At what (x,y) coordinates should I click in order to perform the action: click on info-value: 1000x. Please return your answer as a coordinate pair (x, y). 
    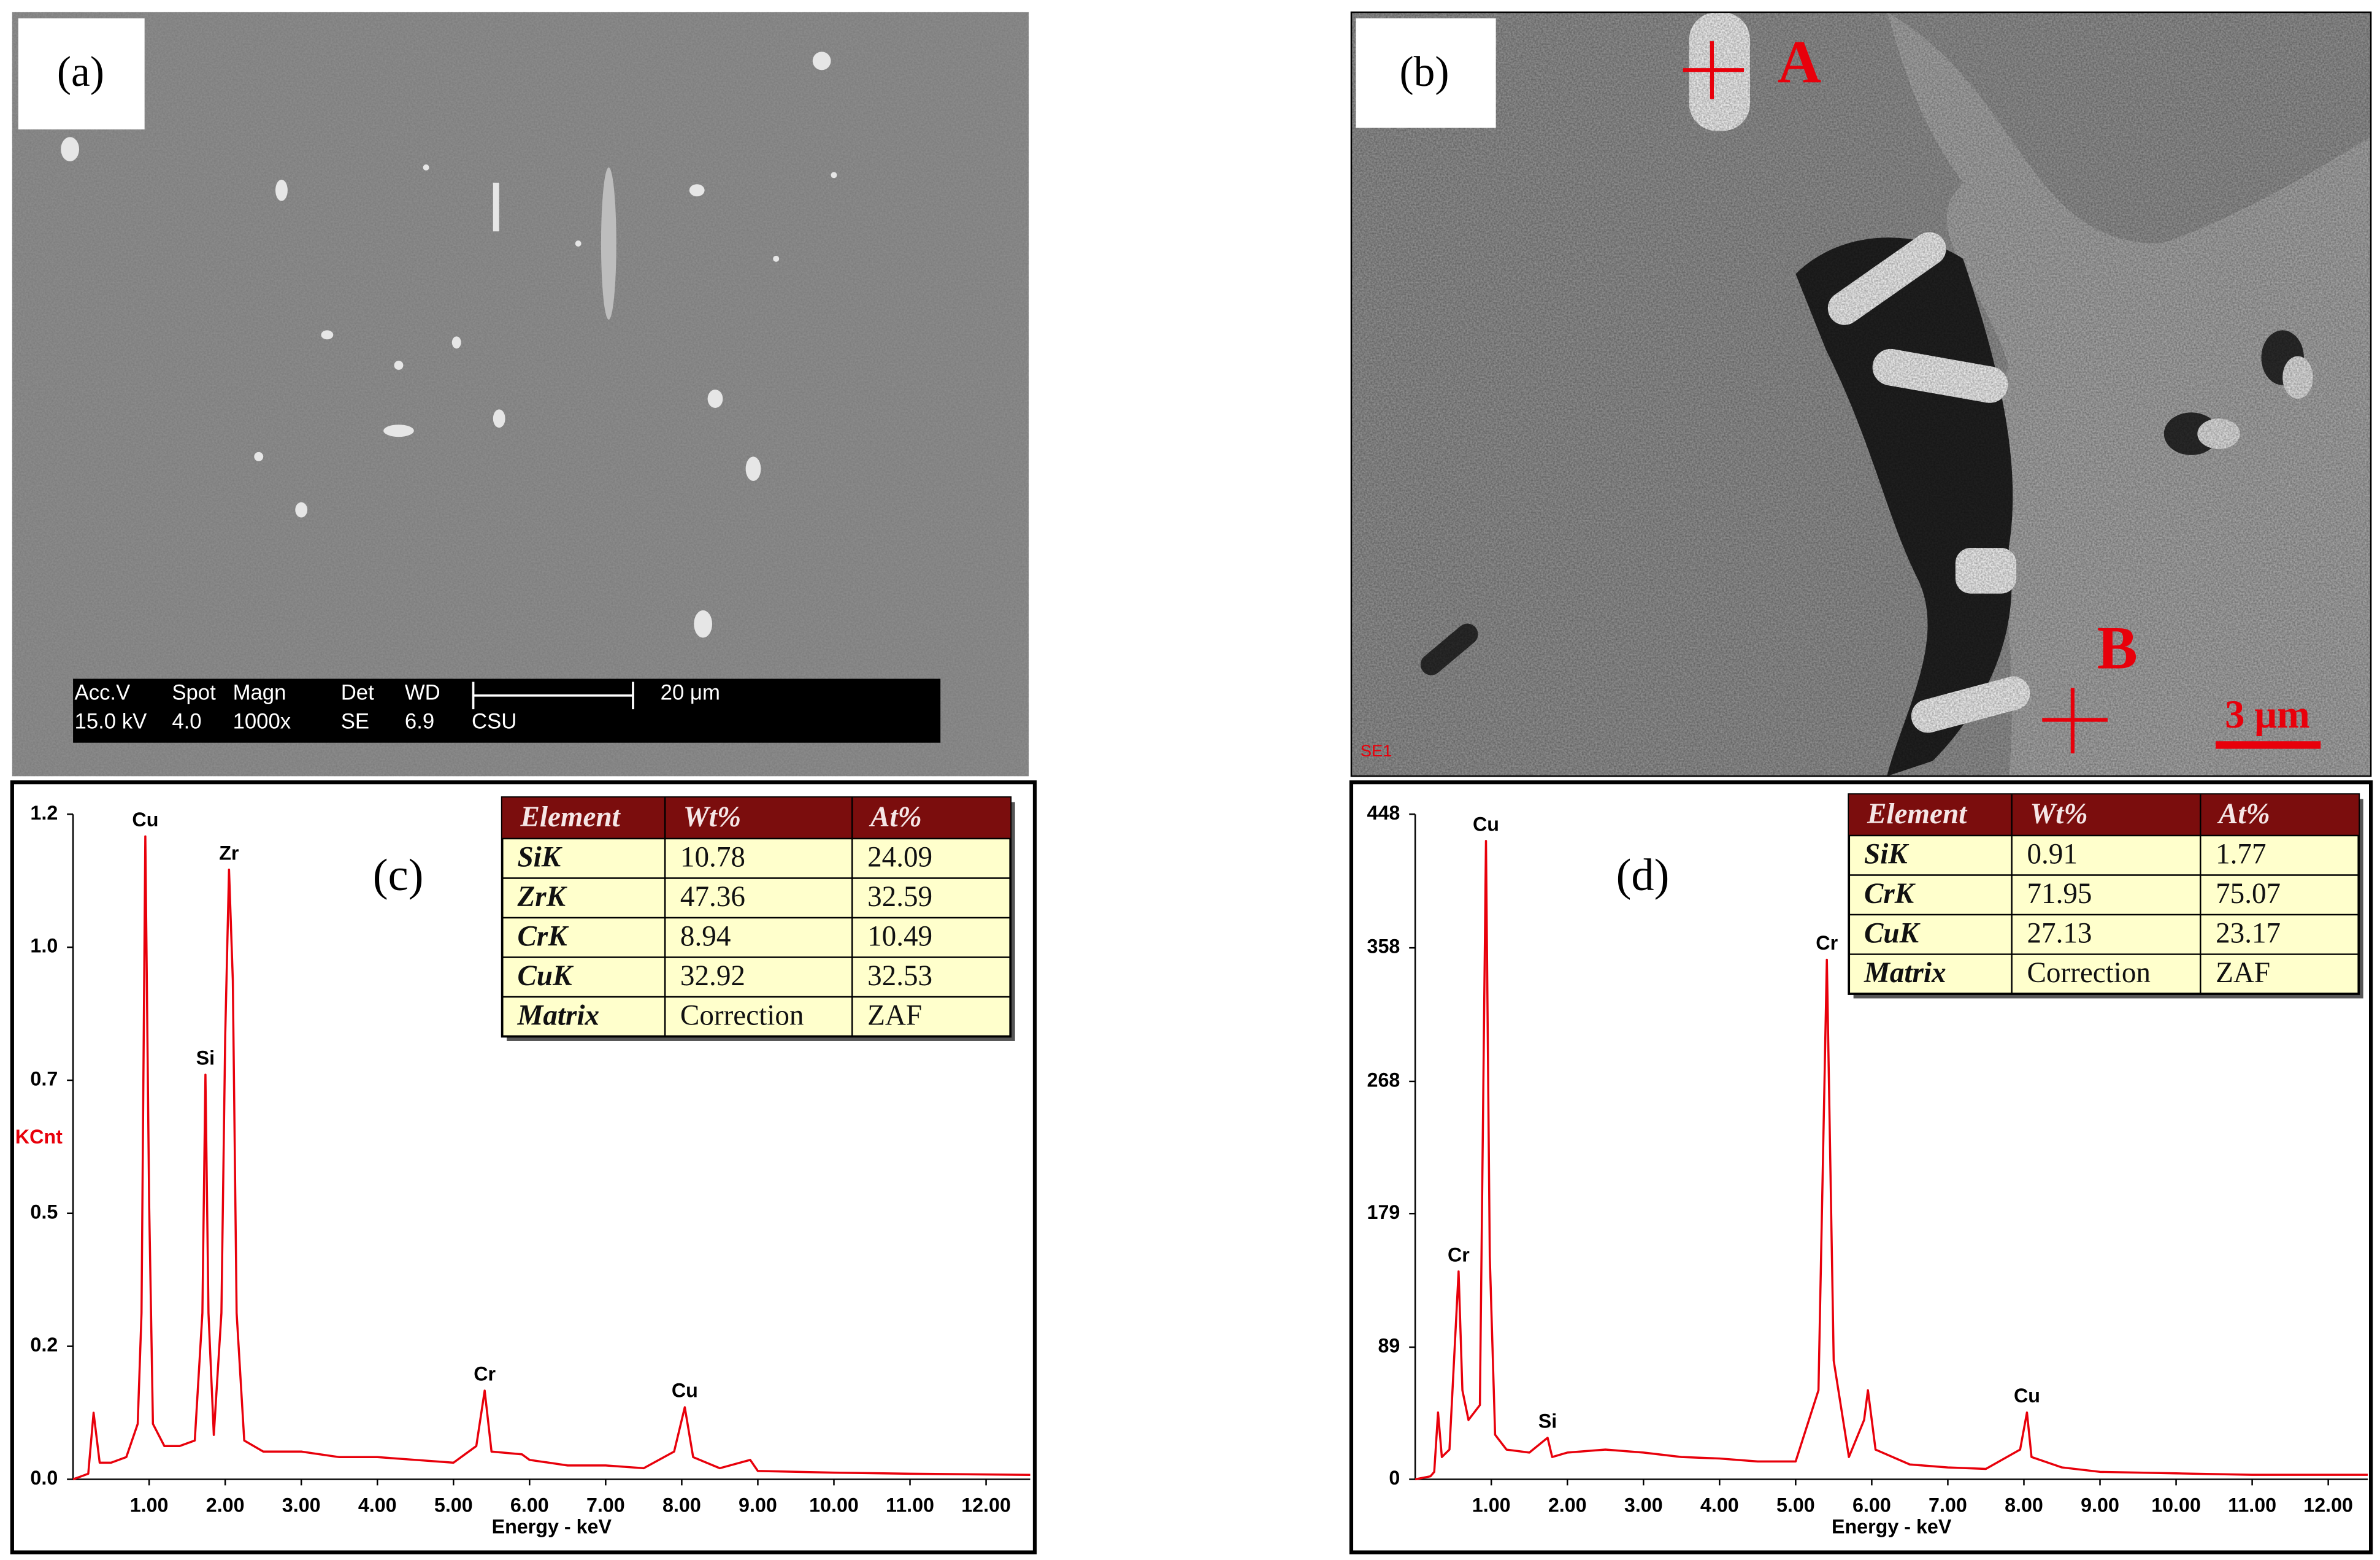
    Looking at the image, I should click on (262, 722).